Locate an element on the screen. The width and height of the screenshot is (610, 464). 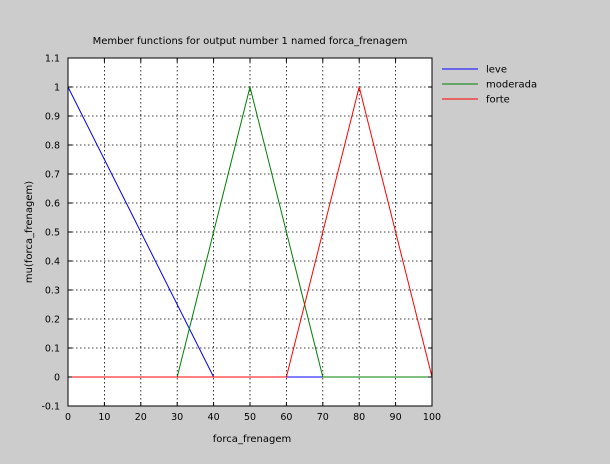
y-tick-label: 0.1 is located at coordinates (52, 349).